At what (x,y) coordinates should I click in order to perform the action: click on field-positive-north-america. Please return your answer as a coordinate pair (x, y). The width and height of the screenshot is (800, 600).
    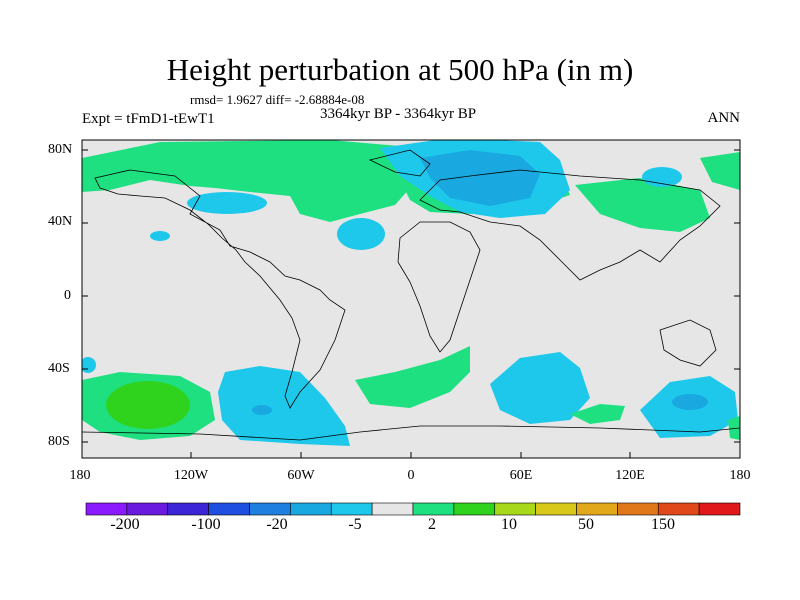
    Looking at the image, I should click on (251, 181).